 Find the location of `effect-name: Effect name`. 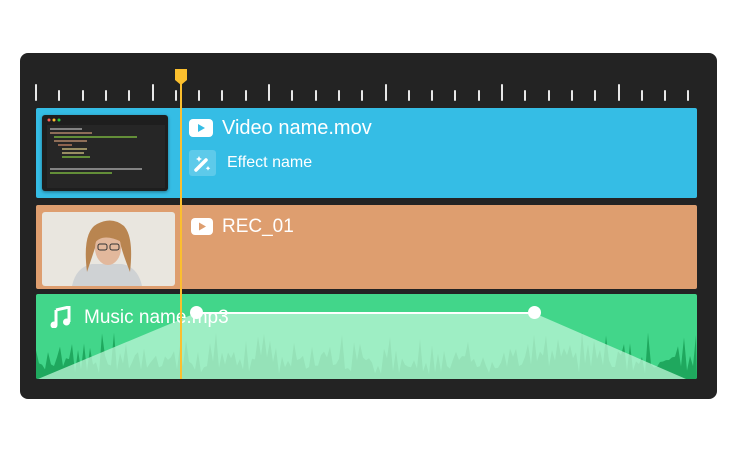

effect-name: Effect name is located at coordinates (270, 162).